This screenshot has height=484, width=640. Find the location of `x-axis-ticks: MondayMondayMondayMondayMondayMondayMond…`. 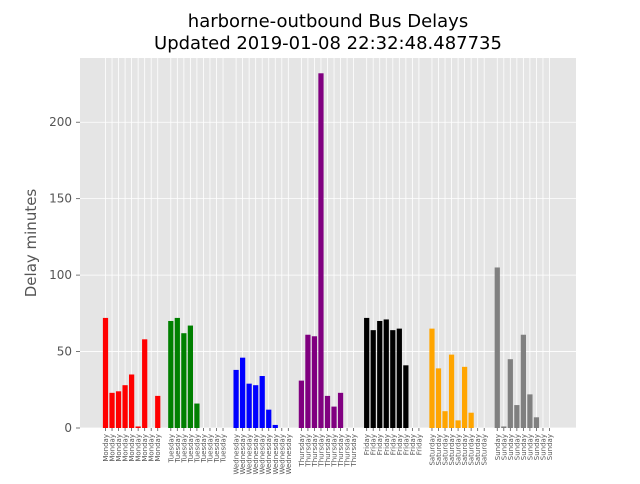

x-axis-ticks: MondayMondayMondayMondayMondayMondayMond… is located at coordinates (328, 451).